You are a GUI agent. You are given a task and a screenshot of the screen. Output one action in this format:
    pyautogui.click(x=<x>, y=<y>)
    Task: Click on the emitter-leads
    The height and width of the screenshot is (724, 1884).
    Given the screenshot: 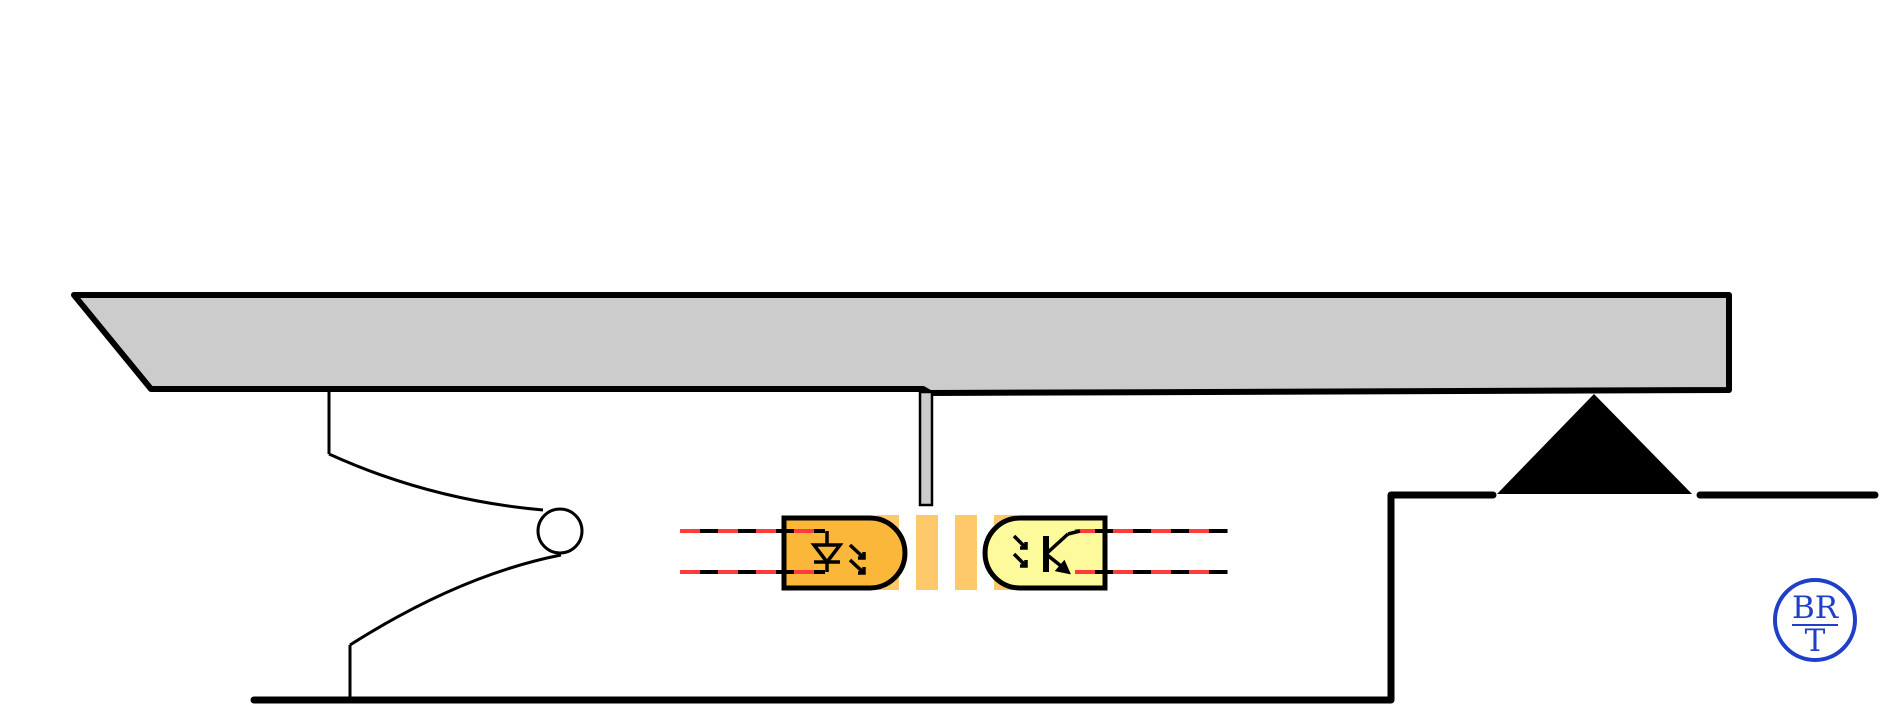 What is the action you would take?
    pyautogui.click(x=752, y=551)
    